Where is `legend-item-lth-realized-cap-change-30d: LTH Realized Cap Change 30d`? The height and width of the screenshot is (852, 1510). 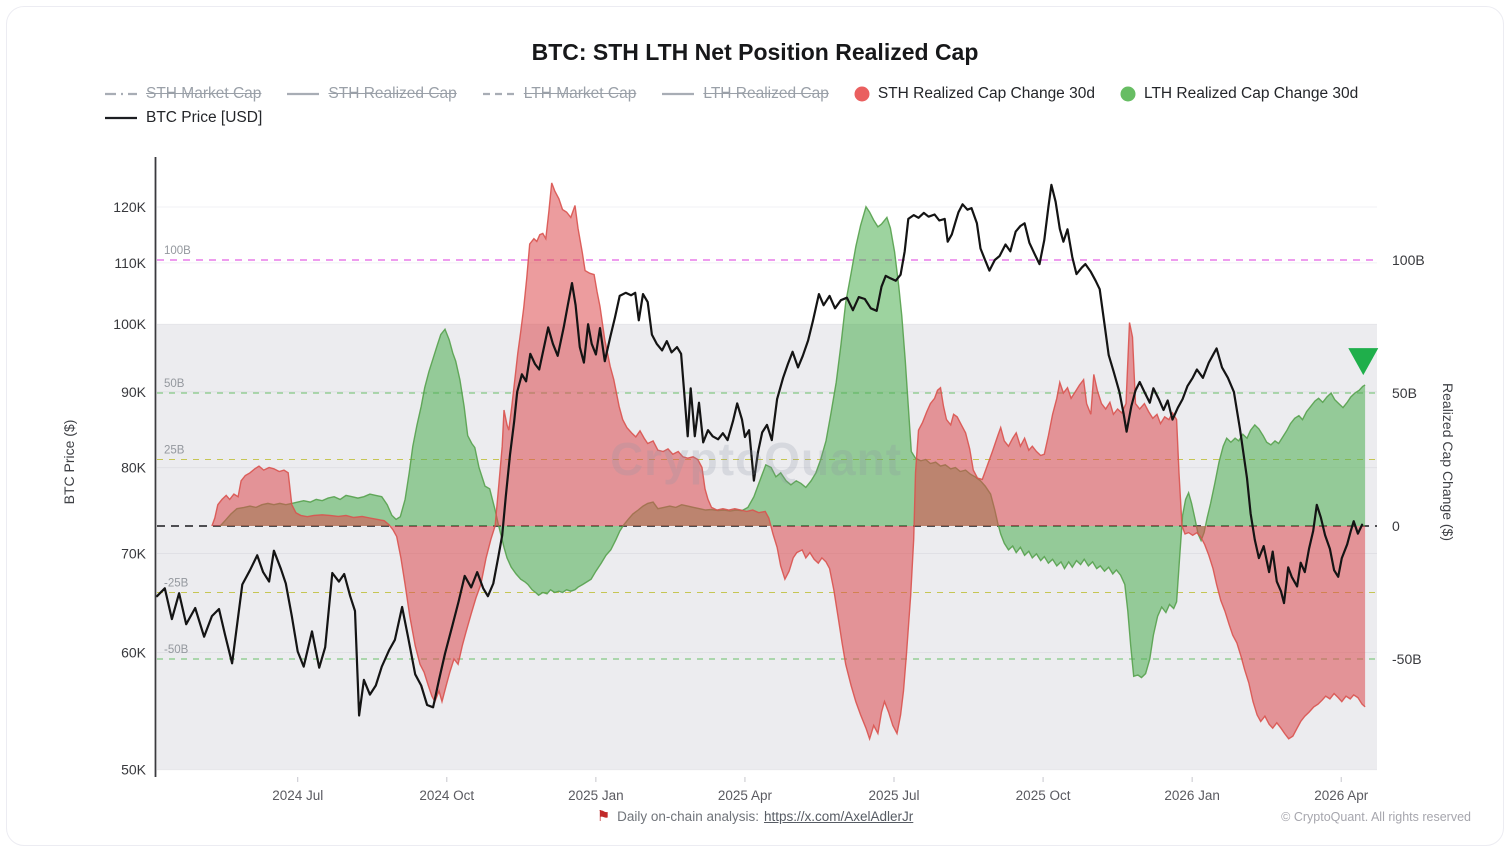 legend-item-lth-realized-cap-change-30d: LTH Realized Cap Change 30d is located at coordinates (1239, 94).